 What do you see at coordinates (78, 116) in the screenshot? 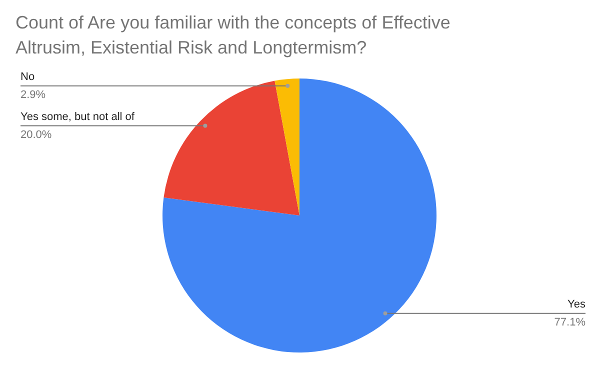
I see `slice-label: Yes some, but not all of` at bounding box center [78, 116].